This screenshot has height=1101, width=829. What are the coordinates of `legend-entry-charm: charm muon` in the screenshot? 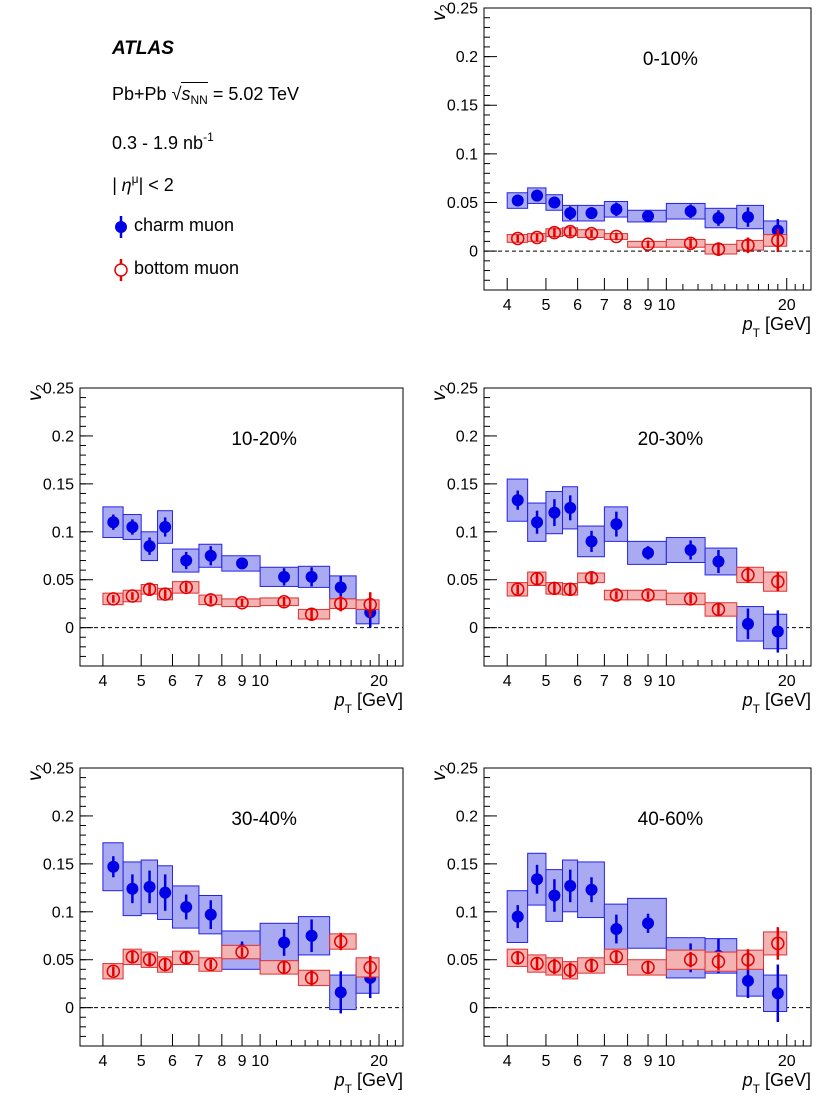 It's located at (184, 225).